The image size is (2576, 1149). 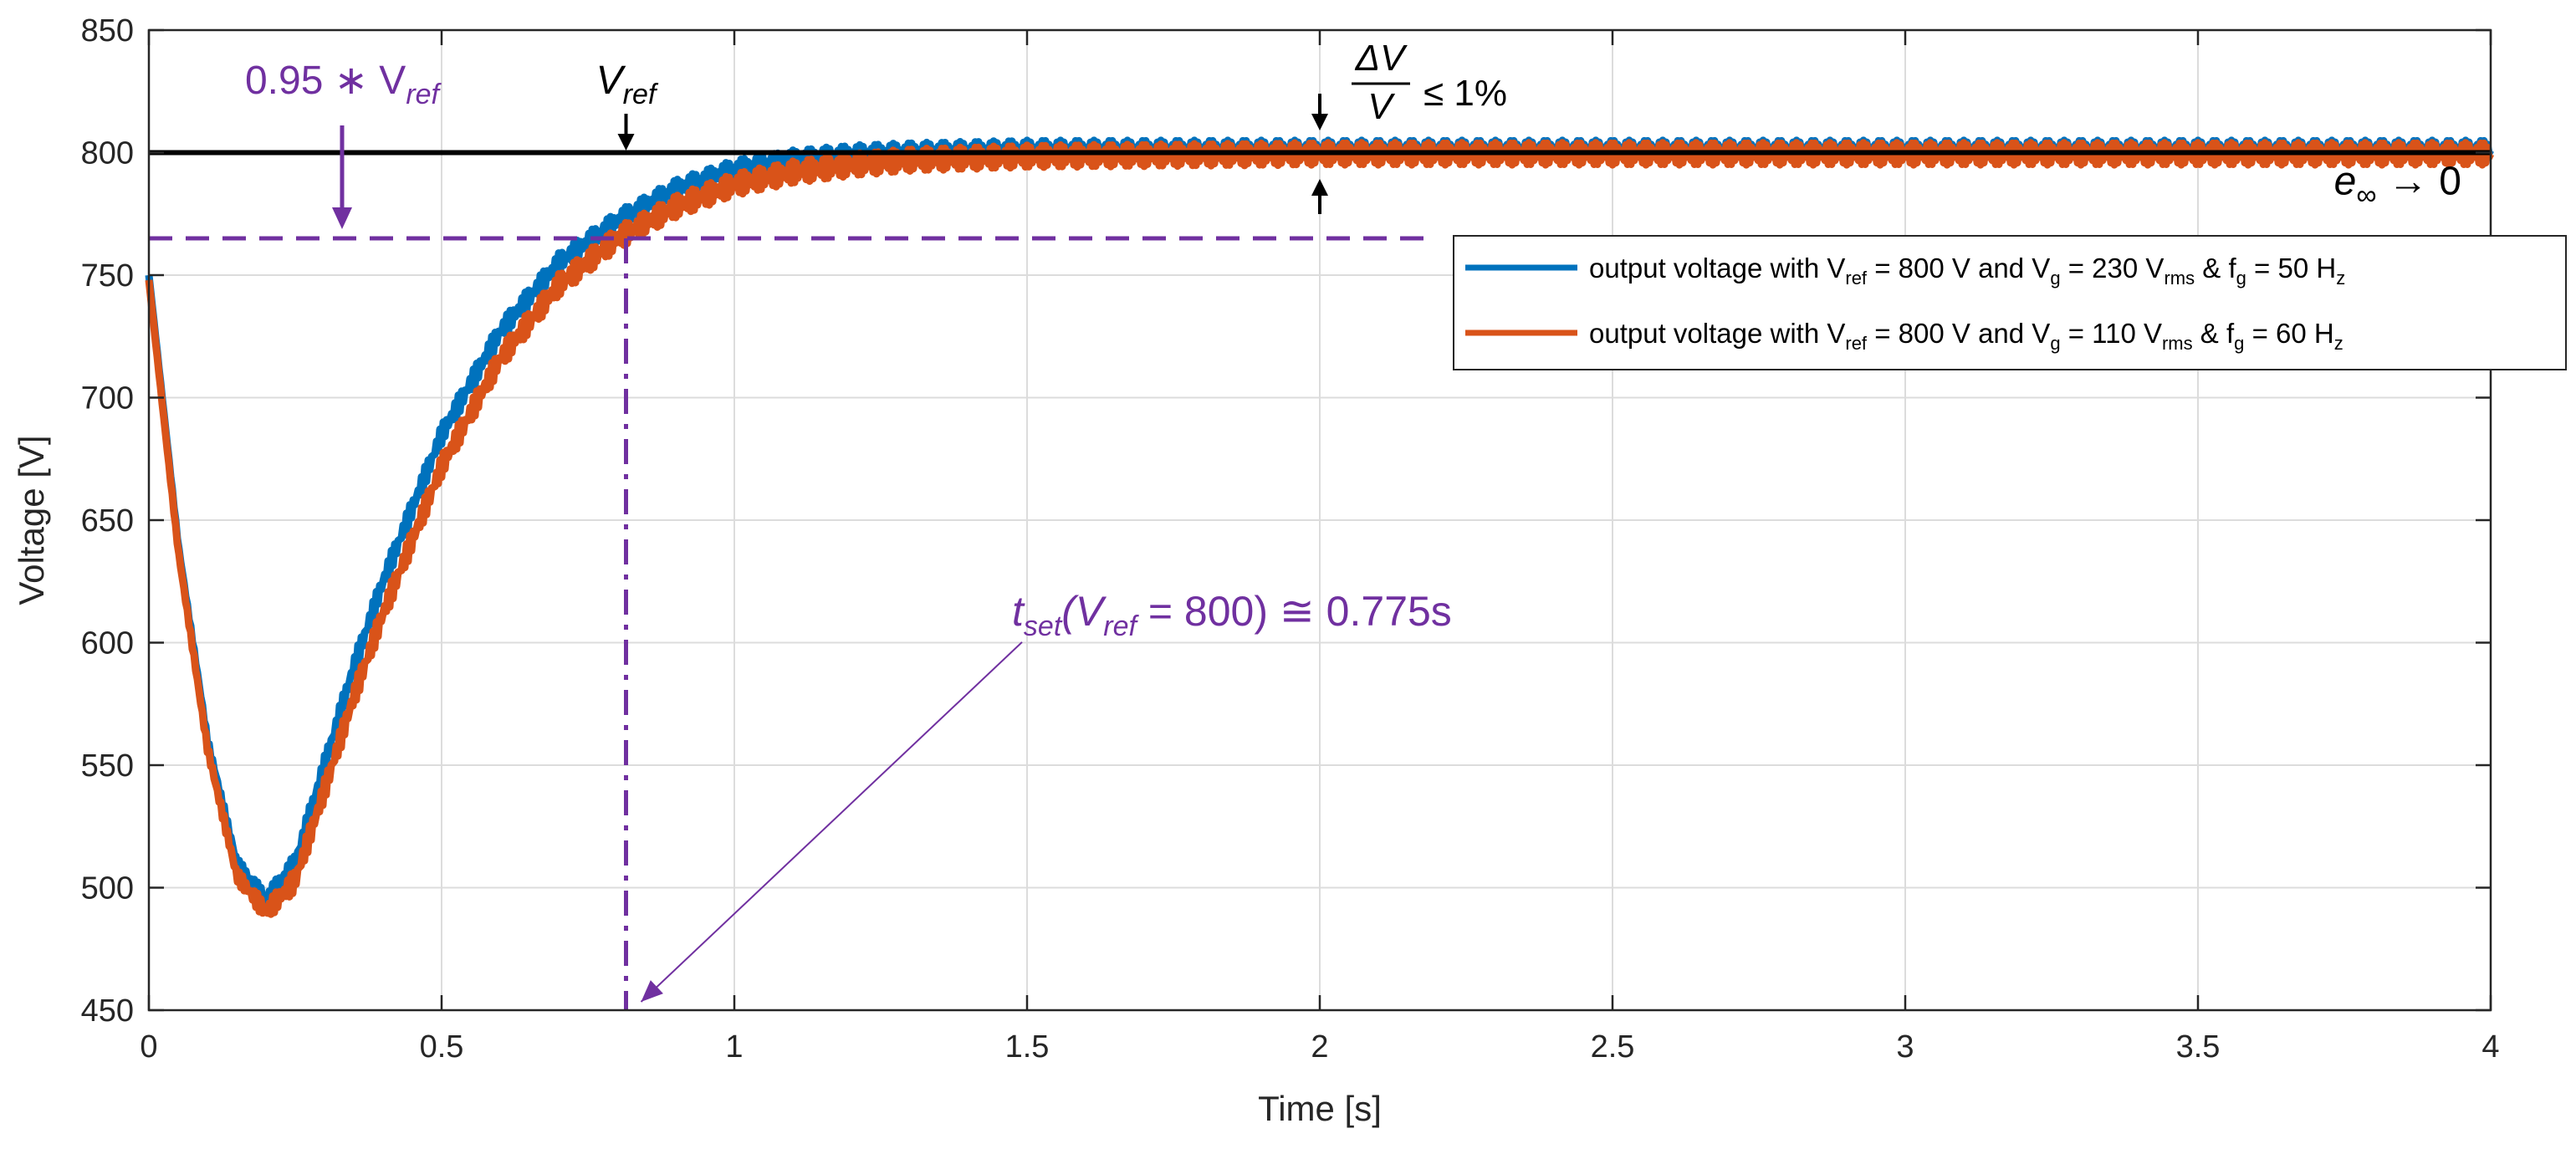 I want to click on legend-1-part-9: = 50 H, so click(x=2291, y=268).